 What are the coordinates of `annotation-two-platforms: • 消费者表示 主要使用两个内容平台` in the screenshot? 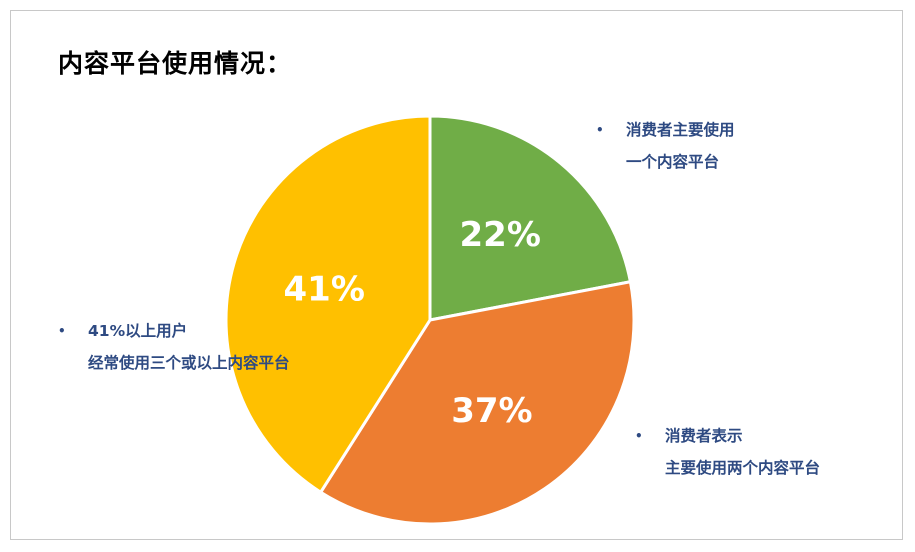 It's located at (727, 452).